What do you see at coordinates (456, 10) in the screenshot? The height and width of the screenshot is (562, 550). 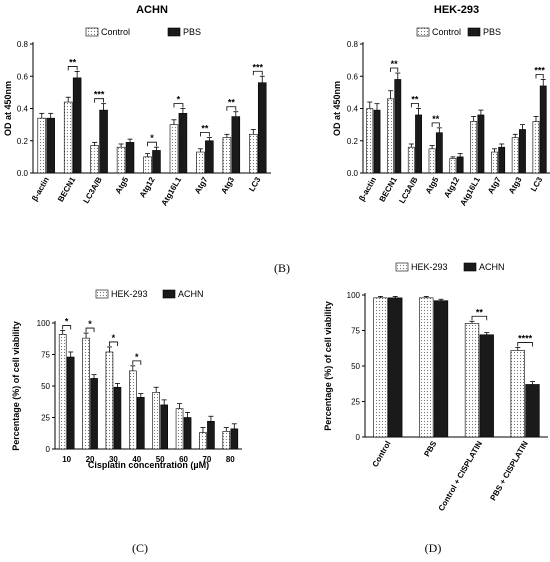 I see `chart-title: HEK-293` at bounding box center [456, 10].